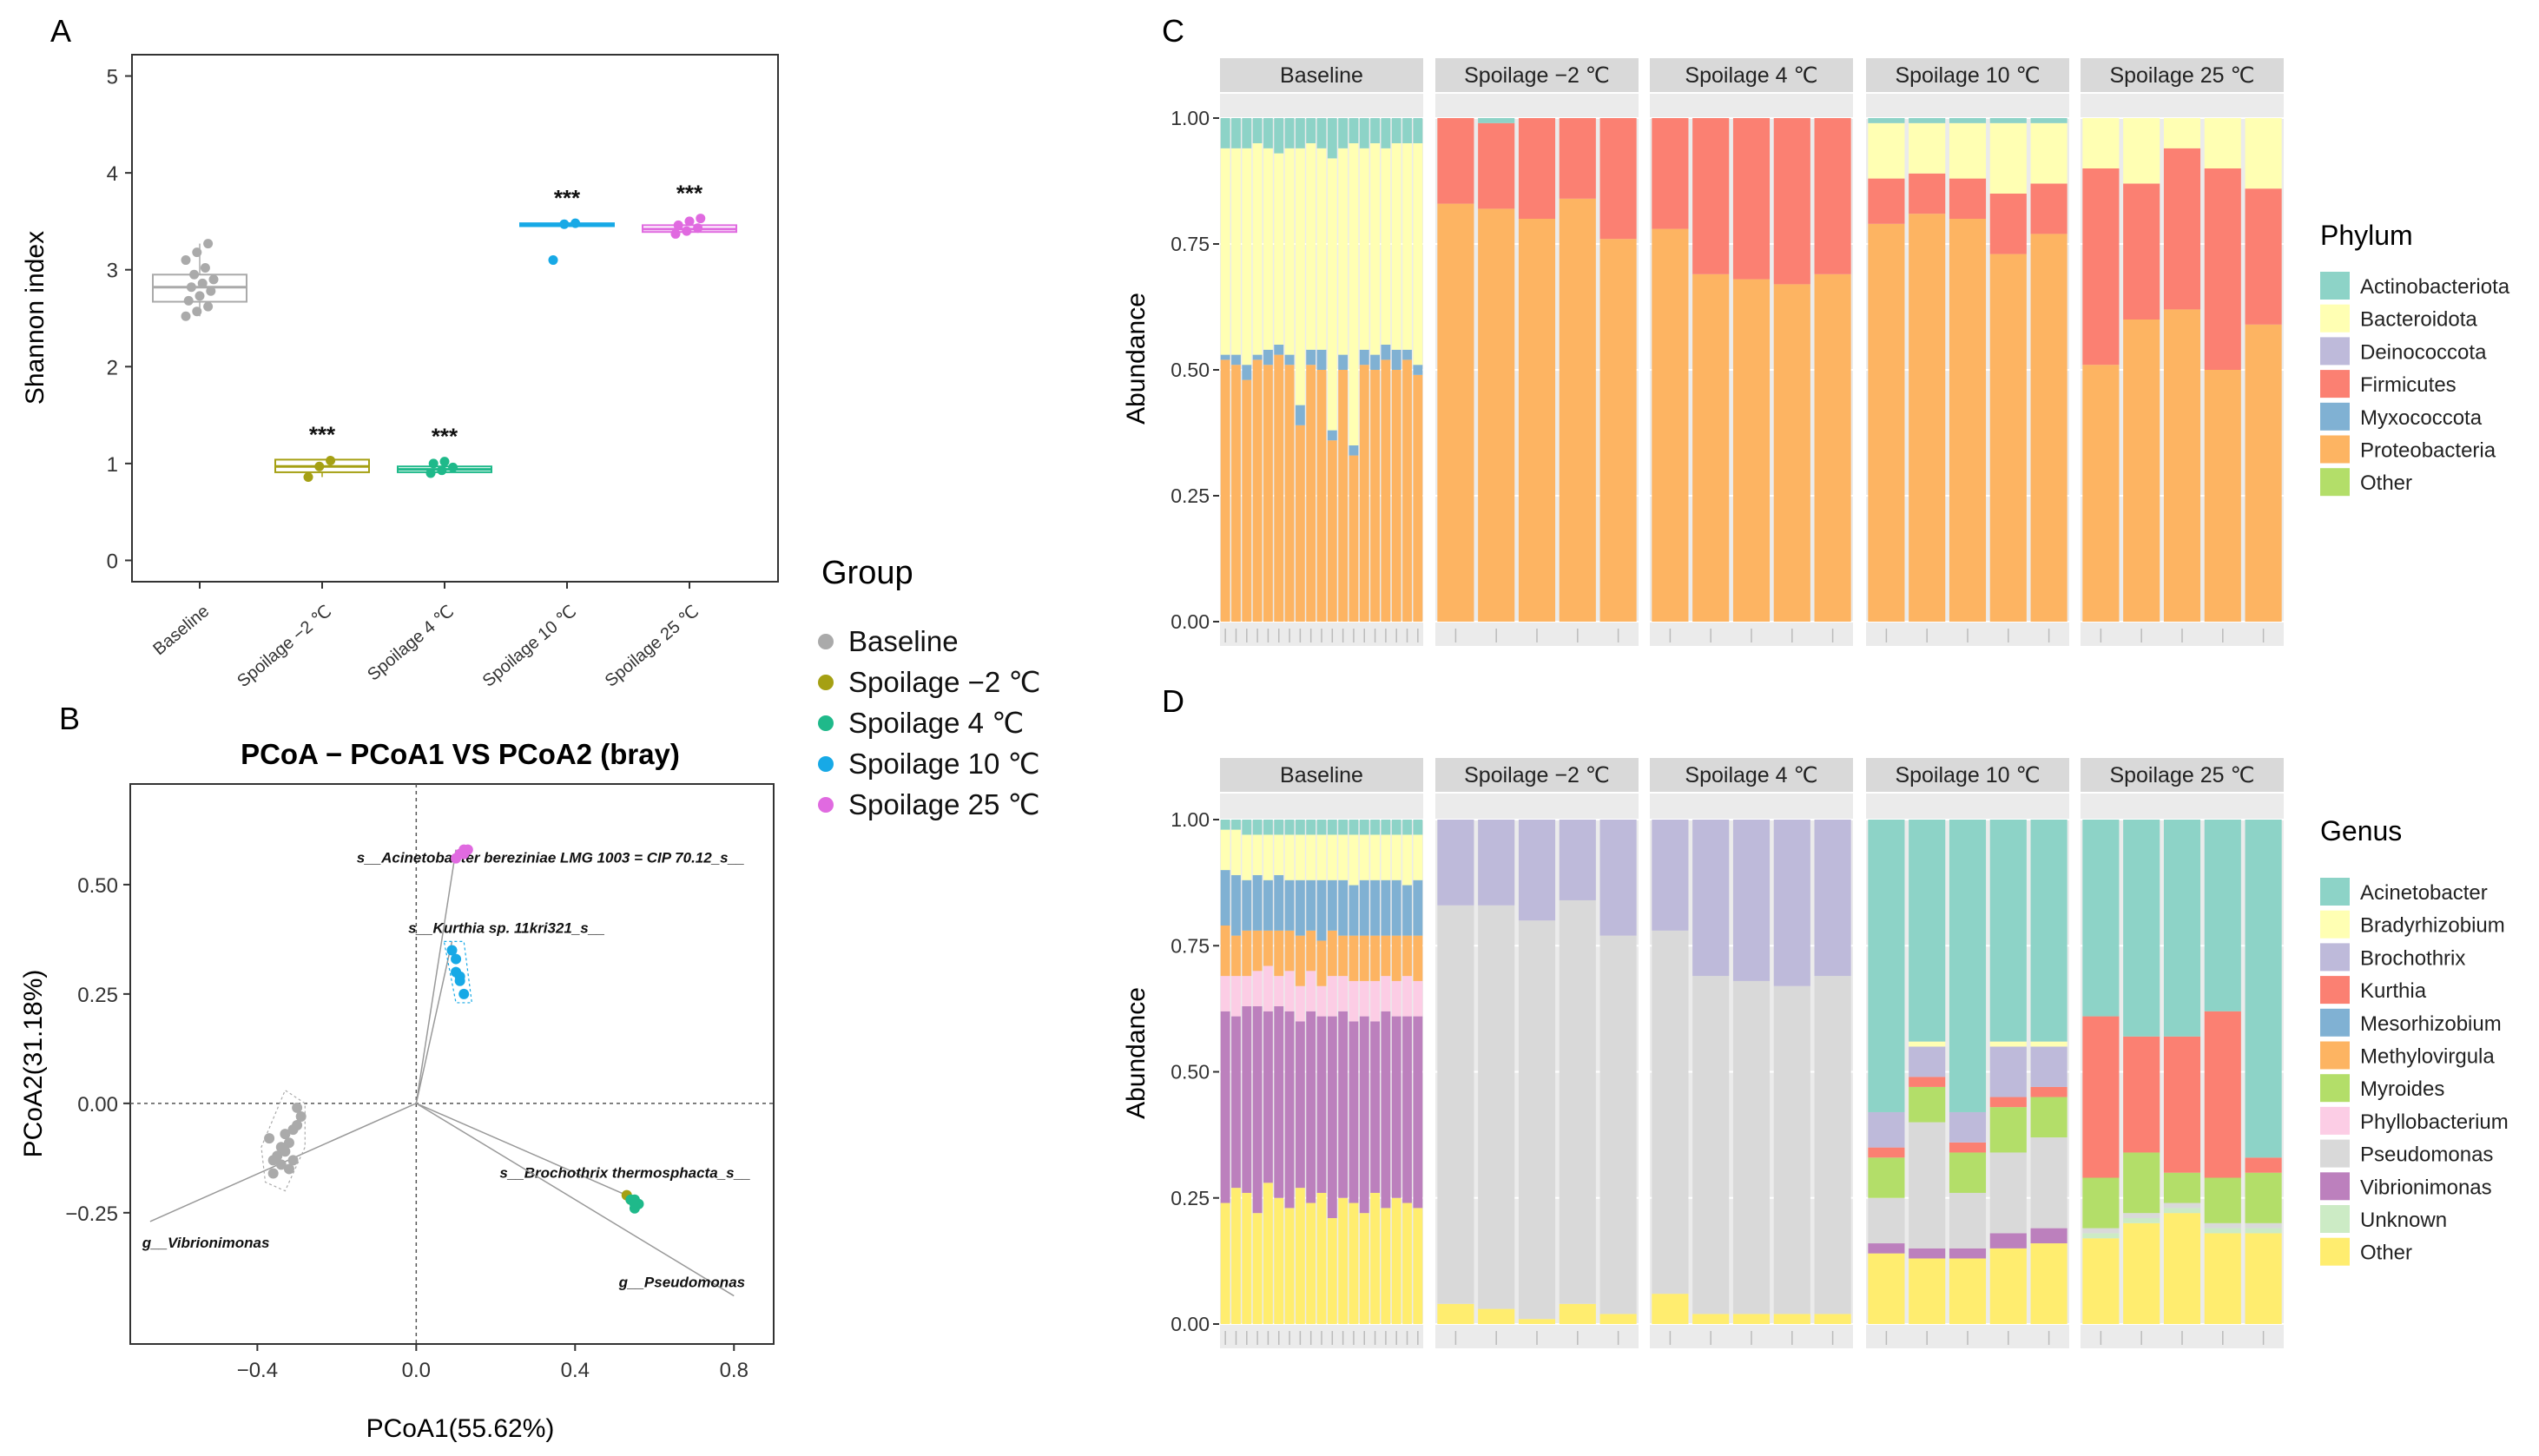  Describe the element at coordinates (35, 318) in the screenshot. I see `panel-a-y-axis-label: Shannon index` at that location.